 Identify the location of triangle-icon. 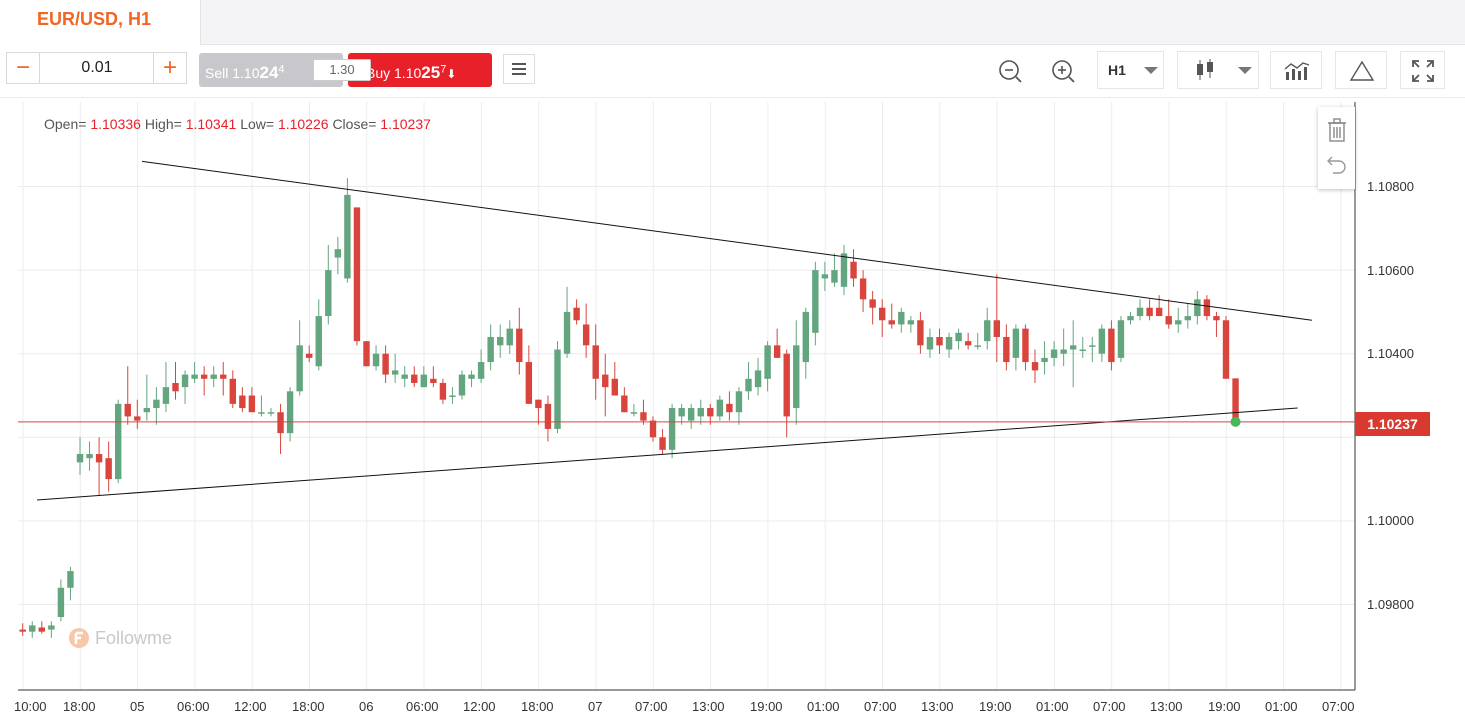
(1362, 70).